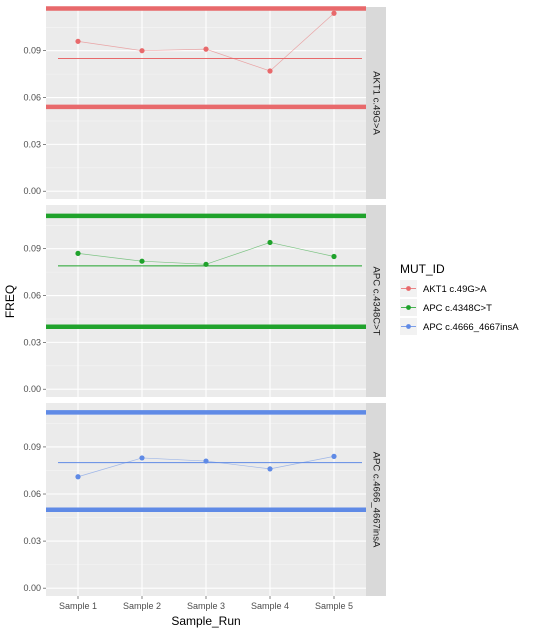 Image resolution: width=540 pixels, height=633 pixels. Describe the element at coordinates (78, 606) in the screenshot. I see `x-tick-label: Sample 1` at that location.